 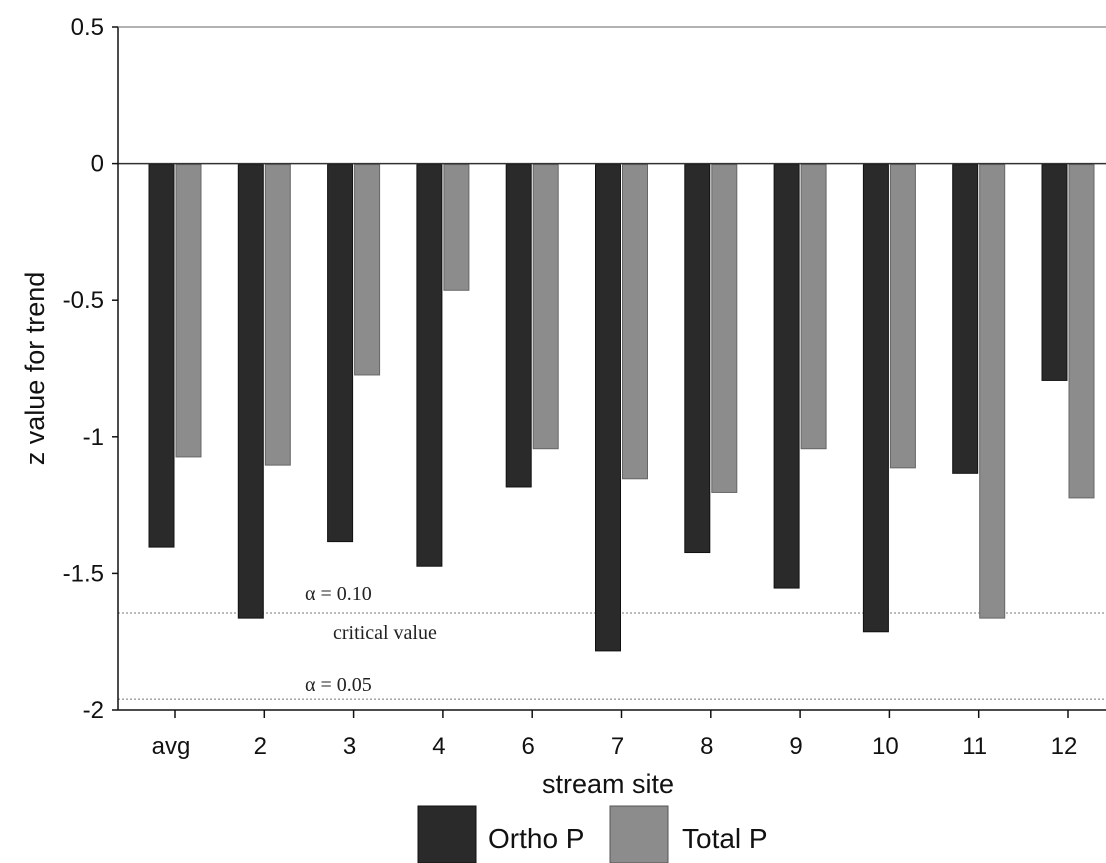 I want to click on x-tick-label: 10, so click(x=885, y=746).